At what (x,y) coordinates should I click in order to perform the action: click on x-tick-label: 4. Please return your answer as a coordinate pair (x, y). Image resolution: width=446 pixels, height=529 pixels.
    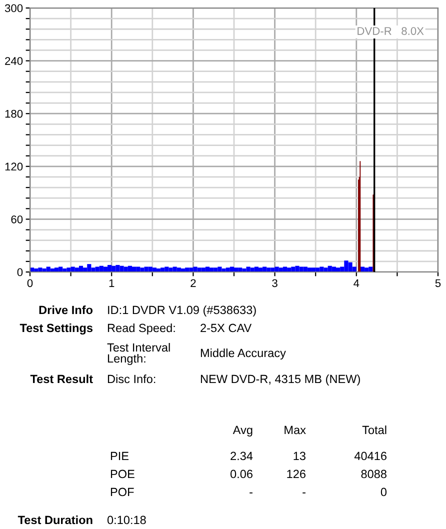
    Looking at the image, I should click on (357, 283).